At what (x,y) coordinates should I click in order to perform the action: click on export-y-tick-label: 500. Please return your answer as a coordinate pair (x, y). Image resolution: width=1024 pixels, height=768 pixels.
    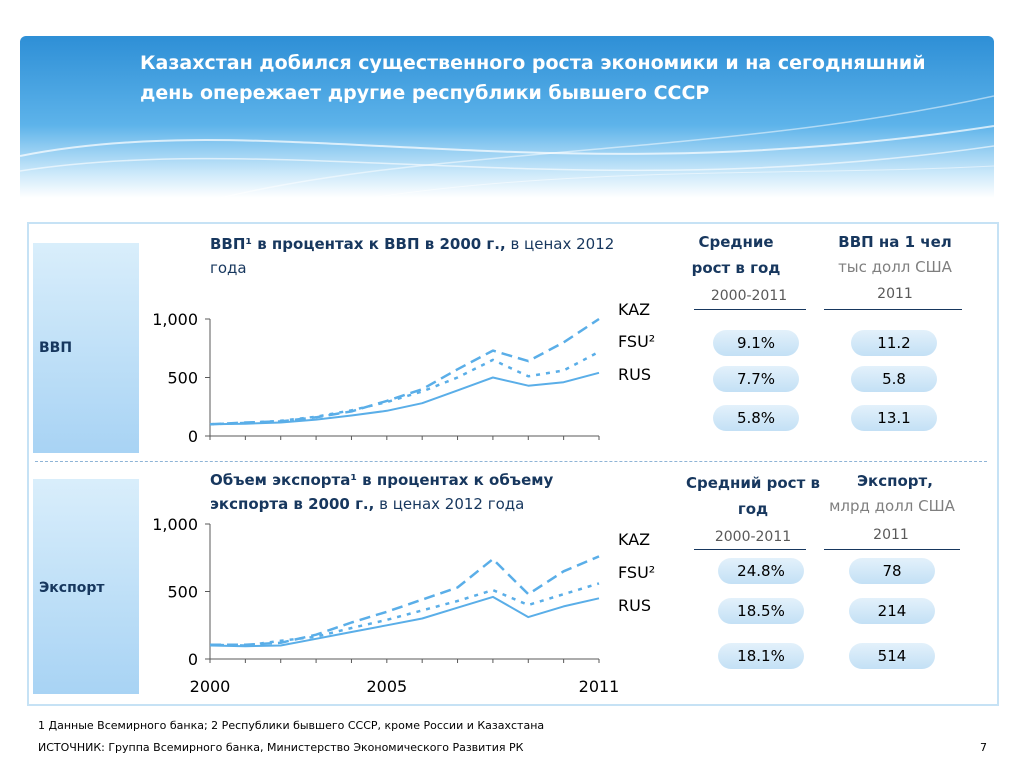
    Looking at the image, I should click on (182, 592).